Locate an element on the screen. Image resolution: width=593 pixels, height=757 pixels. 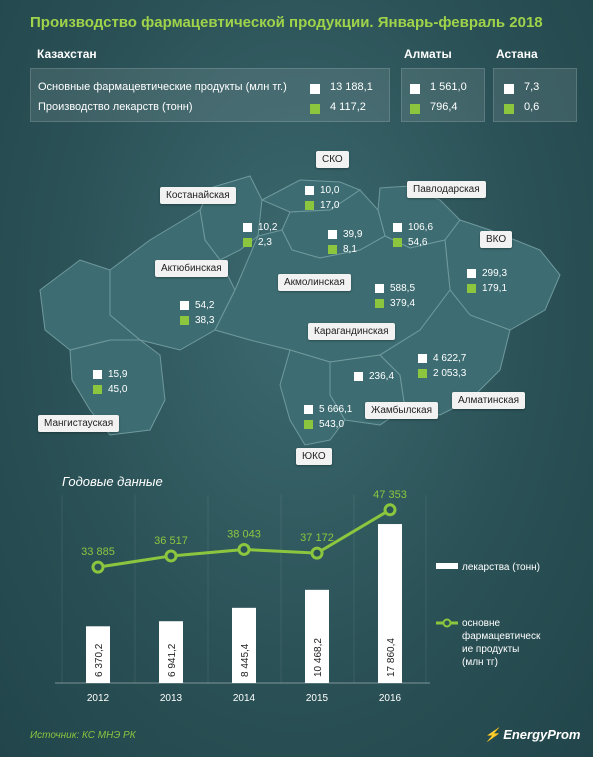
region-yuko-shape is located at coordinates (312, 397).